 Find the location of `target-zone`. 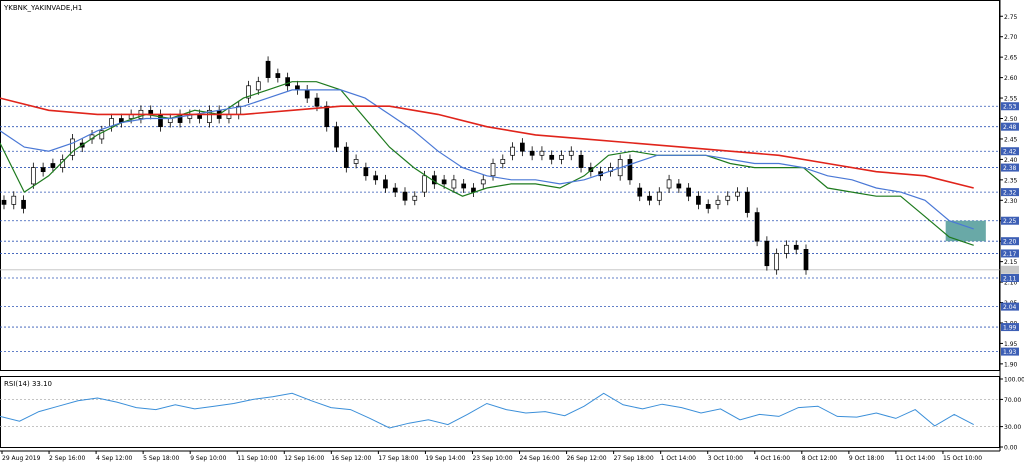

target-zone is located at coordinates (965, 231).